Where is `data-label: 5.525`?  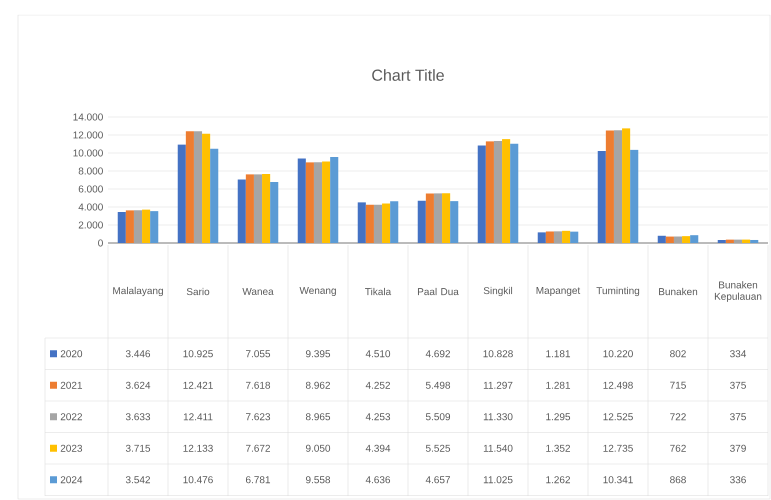 data-label: 5.525 is located at coordinates (438, 448).